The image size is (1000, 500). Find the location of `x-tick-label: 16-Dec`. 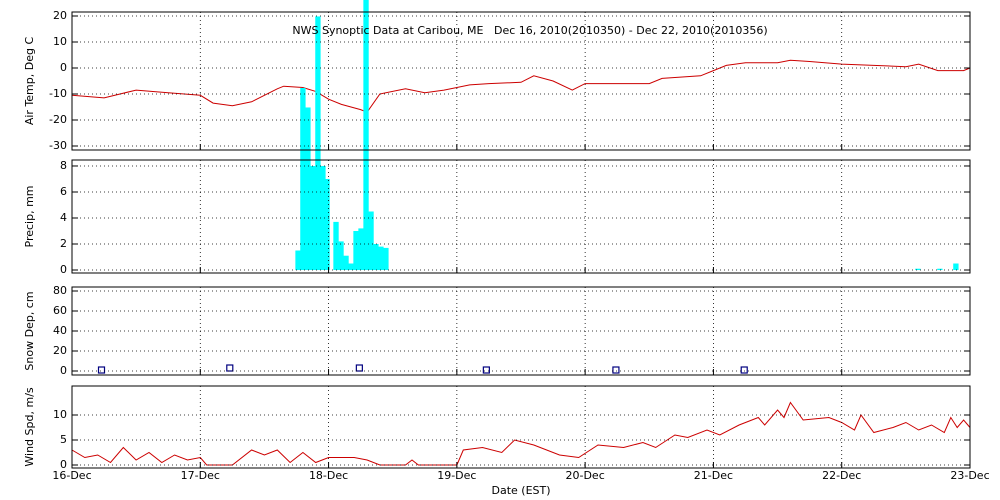

x-tick-label: 16-Dec is located at coordinates (71, 475).